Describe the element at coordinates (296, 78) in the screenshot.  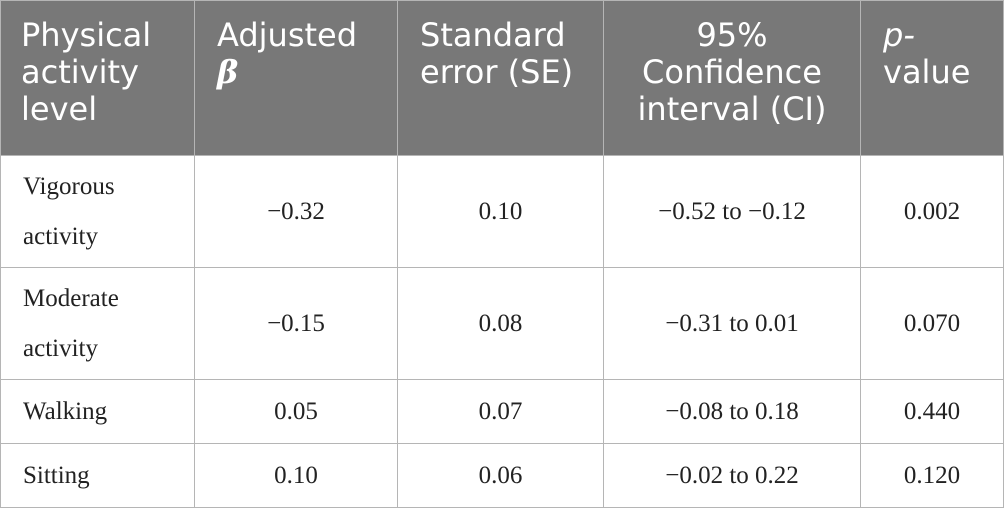
I see `header-adjusted-beta: Adjusted β` at that location.